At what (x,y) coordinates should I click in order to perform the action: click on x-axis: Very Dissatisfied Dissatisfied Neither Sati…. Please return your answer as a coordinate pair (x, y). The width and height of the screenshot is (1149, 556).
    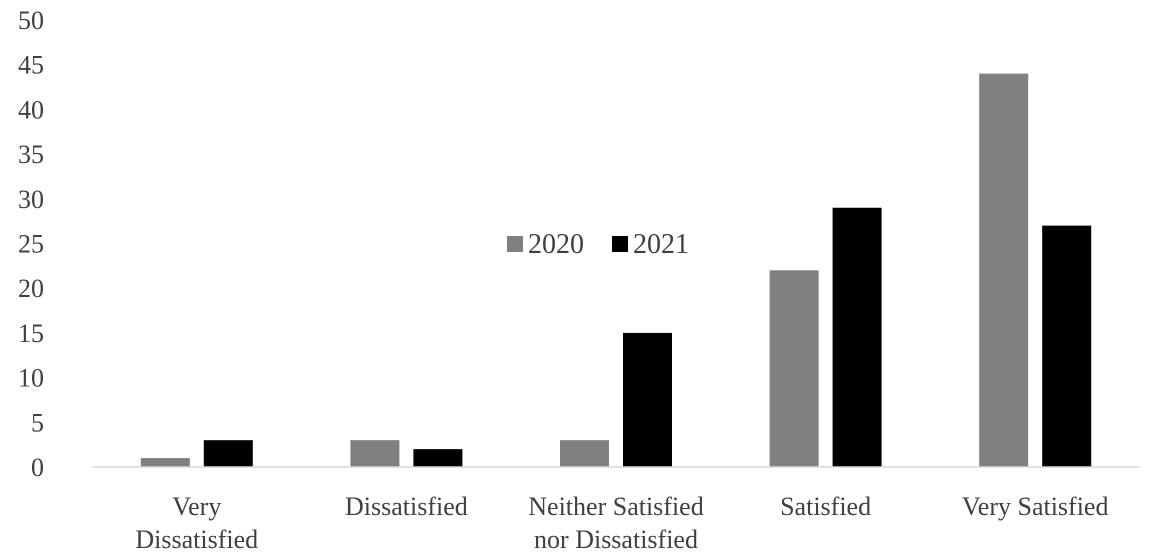
    Looking at the image, I should click on (621, 523).